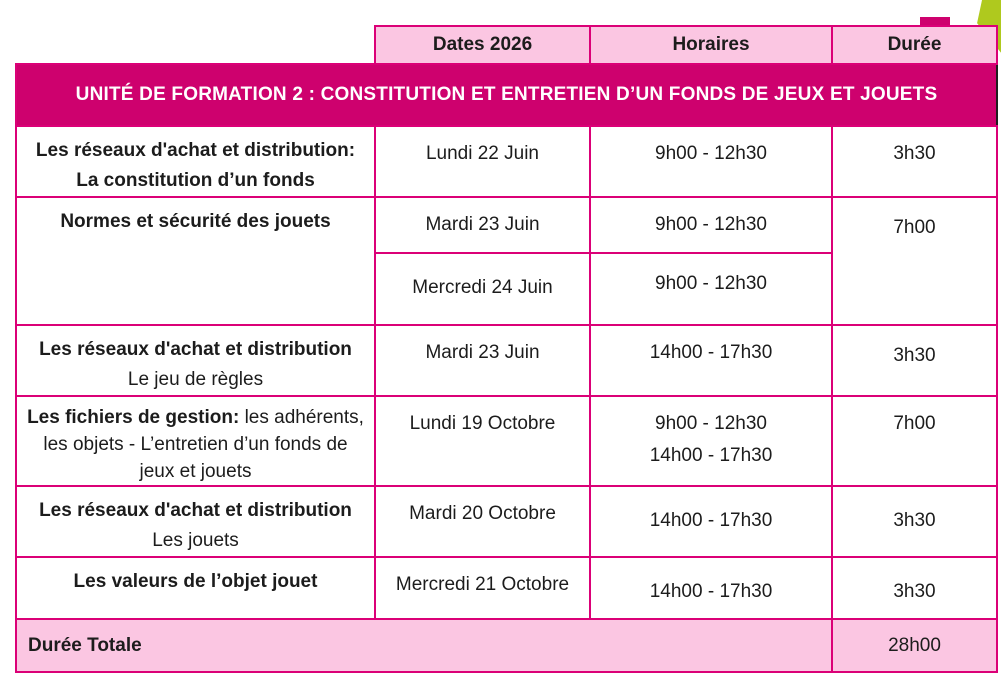  What do you see at coordinates (482, 289) in the screenshot?
I see `date-cell: Mercredi 24 Juin` at bounding box center [482, 289].